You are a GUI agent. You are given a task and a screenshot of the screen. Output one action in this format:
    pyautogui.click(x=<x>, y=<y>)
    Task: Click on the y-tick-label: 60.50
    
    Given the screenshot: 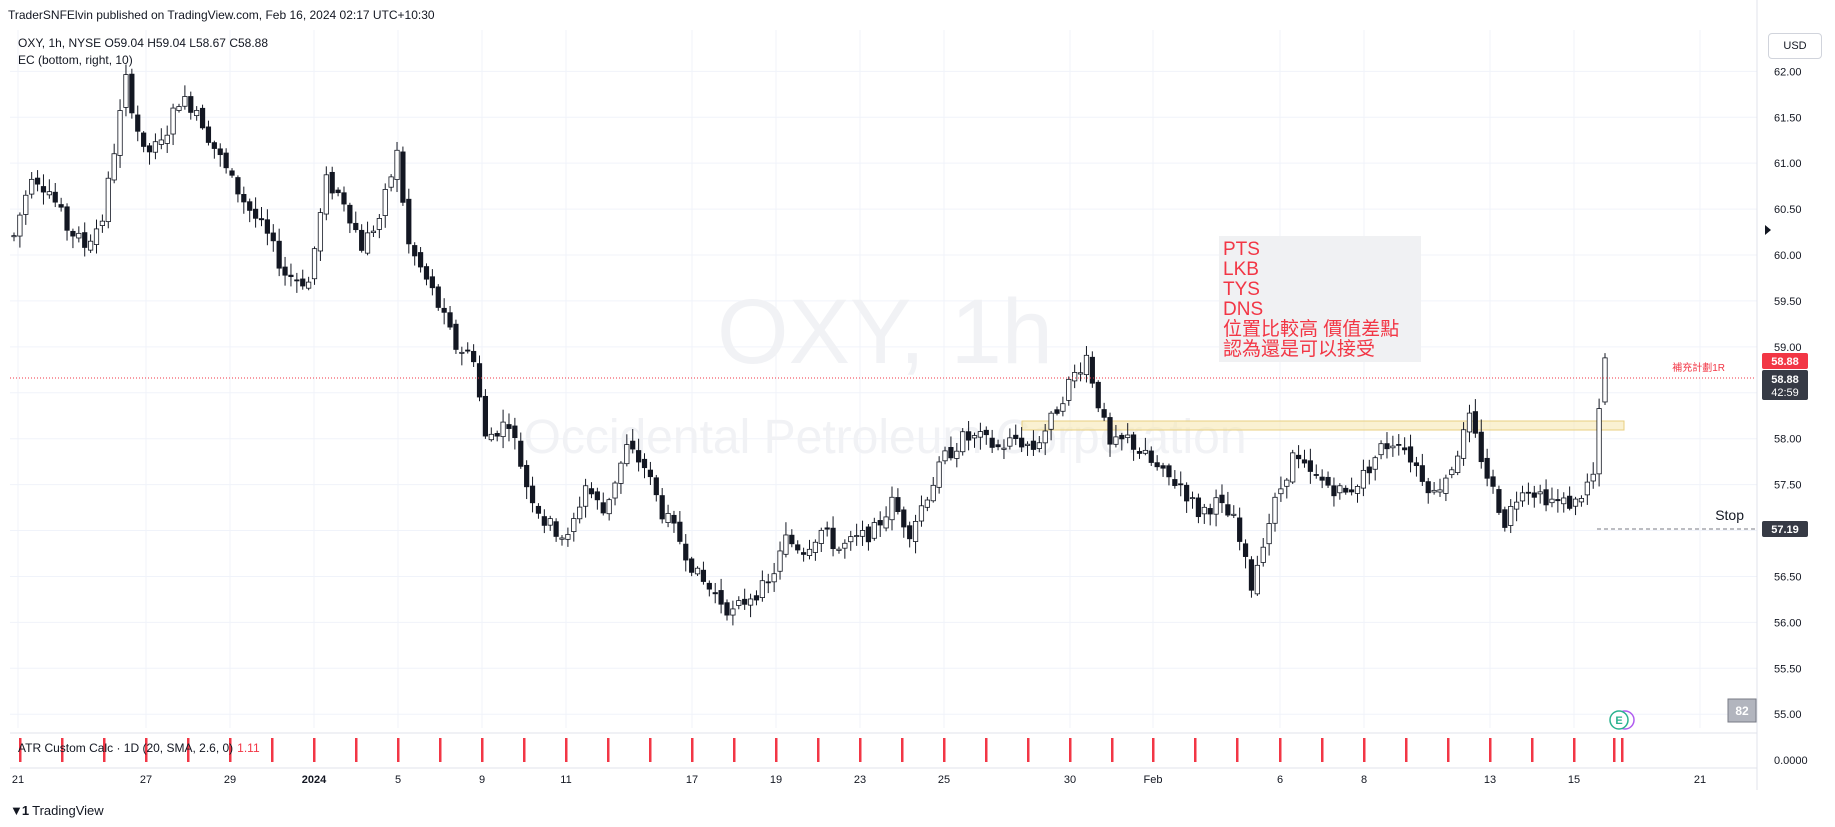 What is the action you would take?
    pyautogui.click(x=1788, y=210)
    